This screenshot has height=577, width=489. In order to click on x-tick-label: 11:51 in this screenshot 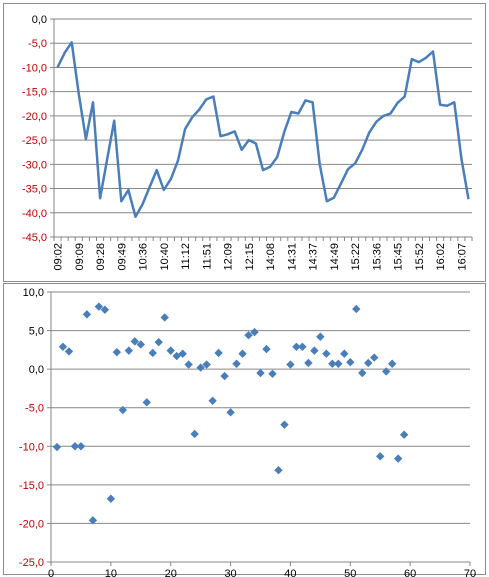, I will do `click(207, 256)`.